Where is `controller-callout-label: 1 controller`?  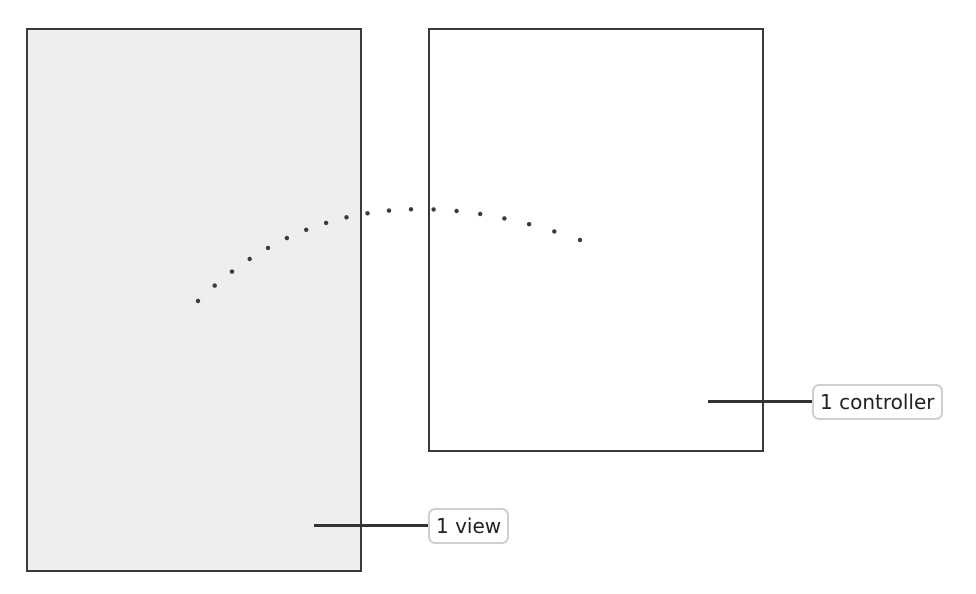 controller-callout-label: 1 controller is located at coordinates (877, 402).